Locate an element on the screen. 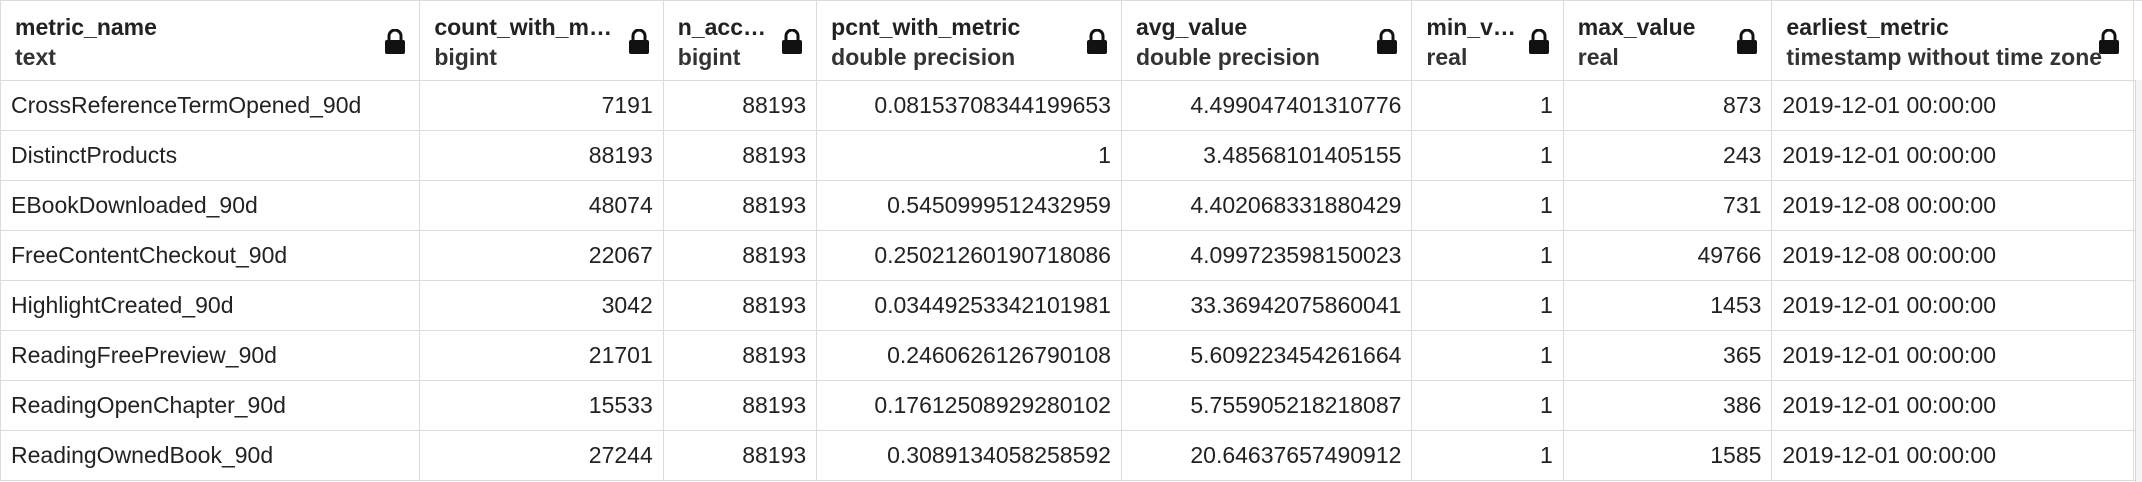  cell-max-value: 243 is located at coordinates (1667, 155).